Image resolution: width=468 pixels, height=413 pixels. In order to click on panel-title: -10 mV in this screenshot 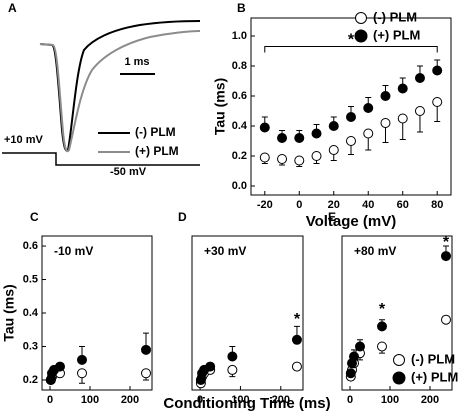, I will do `click(73, 251)`.